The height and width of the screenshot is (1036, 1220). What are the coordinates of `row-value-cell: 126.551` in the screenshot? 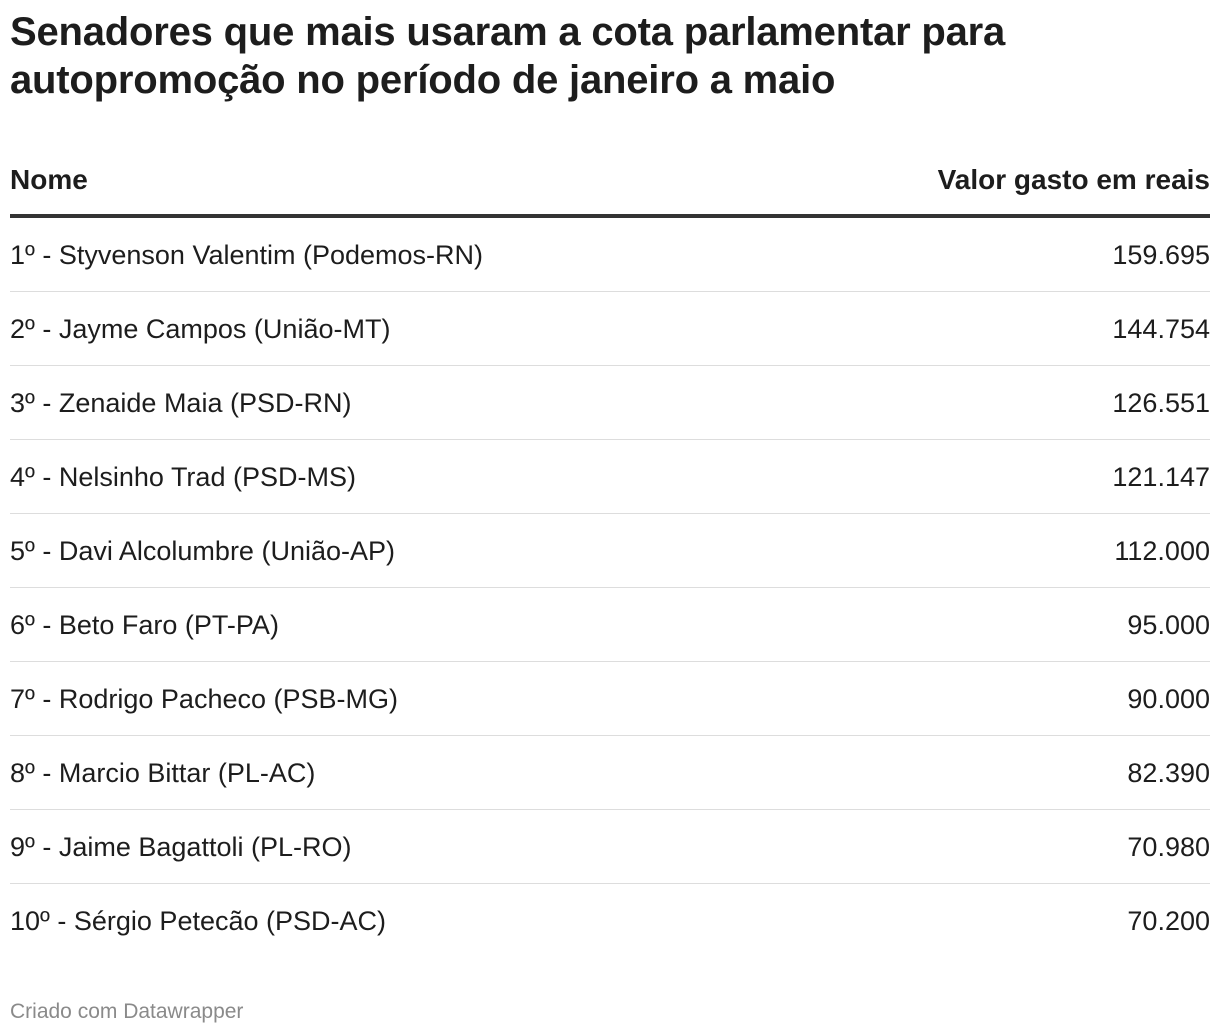 It's located at (1161, 402).